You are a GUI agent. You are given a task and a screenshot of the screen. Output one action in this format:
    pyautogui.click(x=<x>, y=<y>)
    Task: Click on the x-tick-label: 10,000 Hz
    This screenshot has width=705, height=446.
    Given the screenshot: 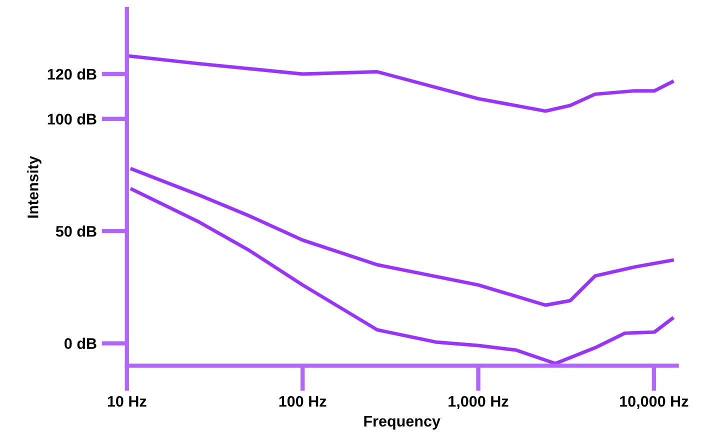 What is the action you would take?
    pyautogui.click(x=654, y=403)
    